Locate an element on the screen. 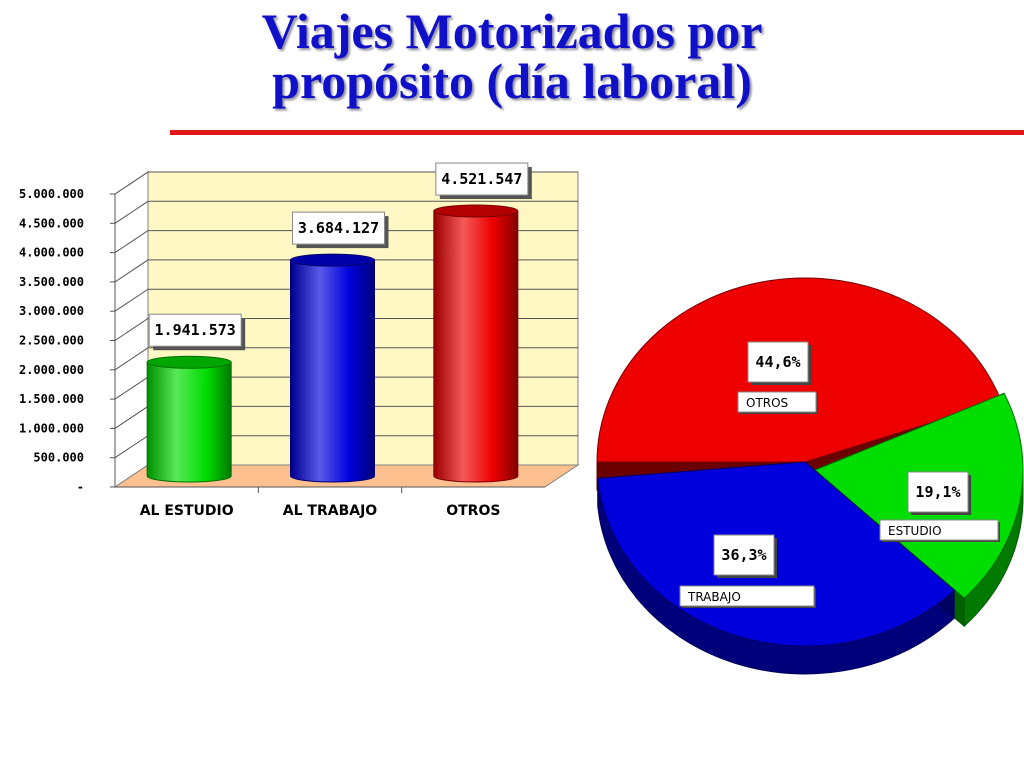 The height and width of the screenshot is (768, 1024). y-tick-label: 4.000.000 is located at coordinates (51, 253).